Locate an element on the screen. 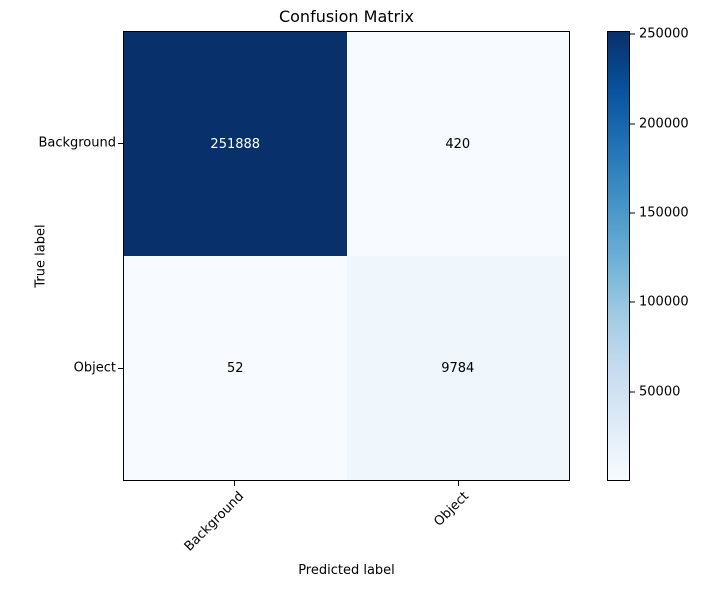  heatmap-cell: 251888 is located at coordinates (235, 144).